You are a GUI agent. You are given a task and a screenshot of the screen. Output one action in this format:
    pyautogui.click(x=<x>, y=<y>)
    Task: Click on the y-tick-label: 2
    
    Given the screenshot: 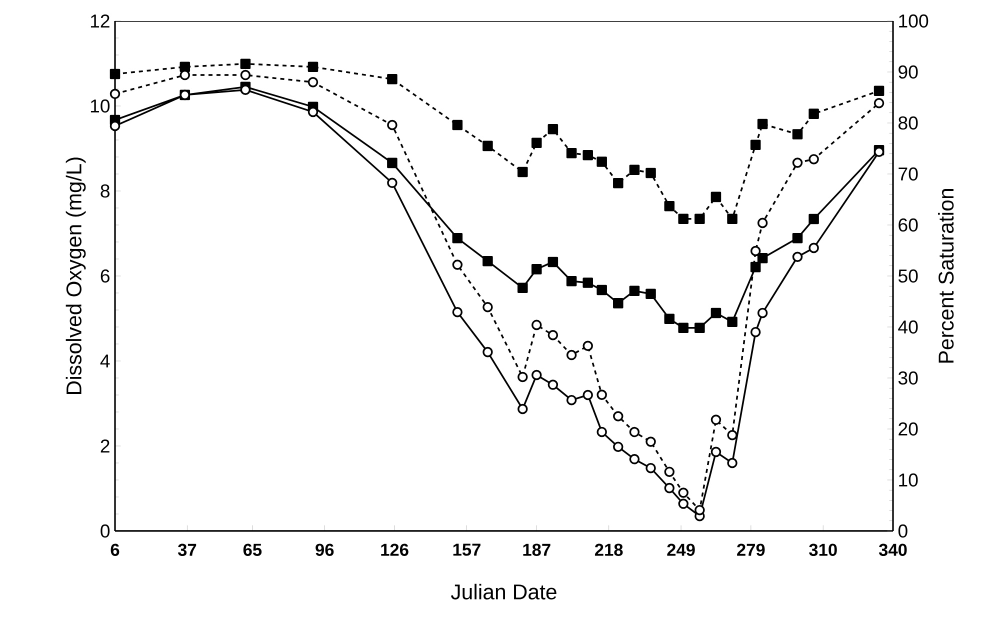 What is the action you would take?
    pyautogui.click(x=105, y=446)
    